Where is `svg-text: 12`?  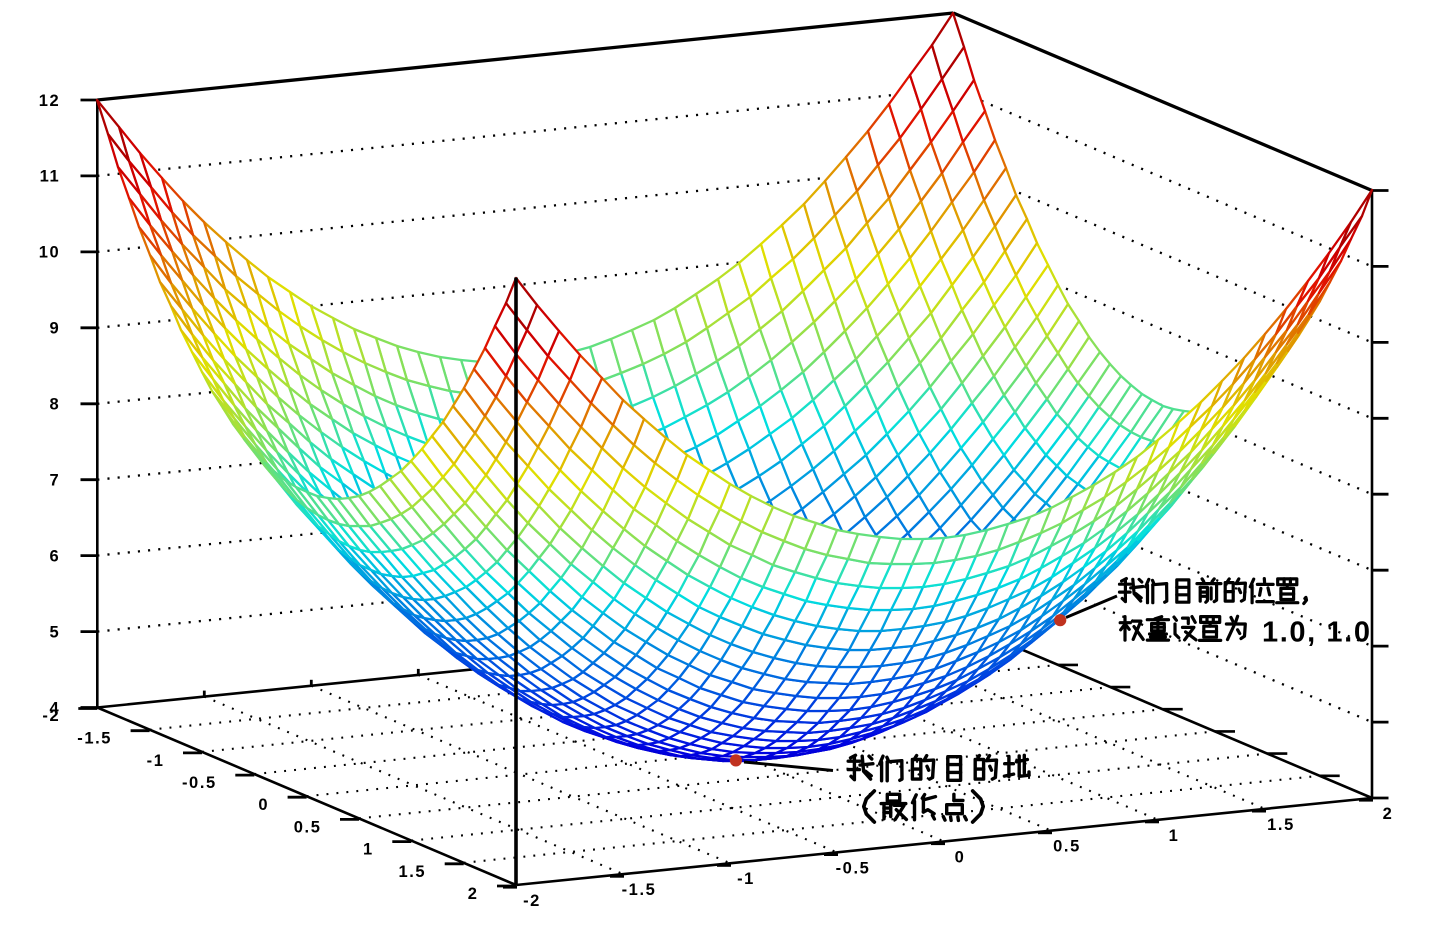 svg-text: 12 is located at coordinates (50, 101).